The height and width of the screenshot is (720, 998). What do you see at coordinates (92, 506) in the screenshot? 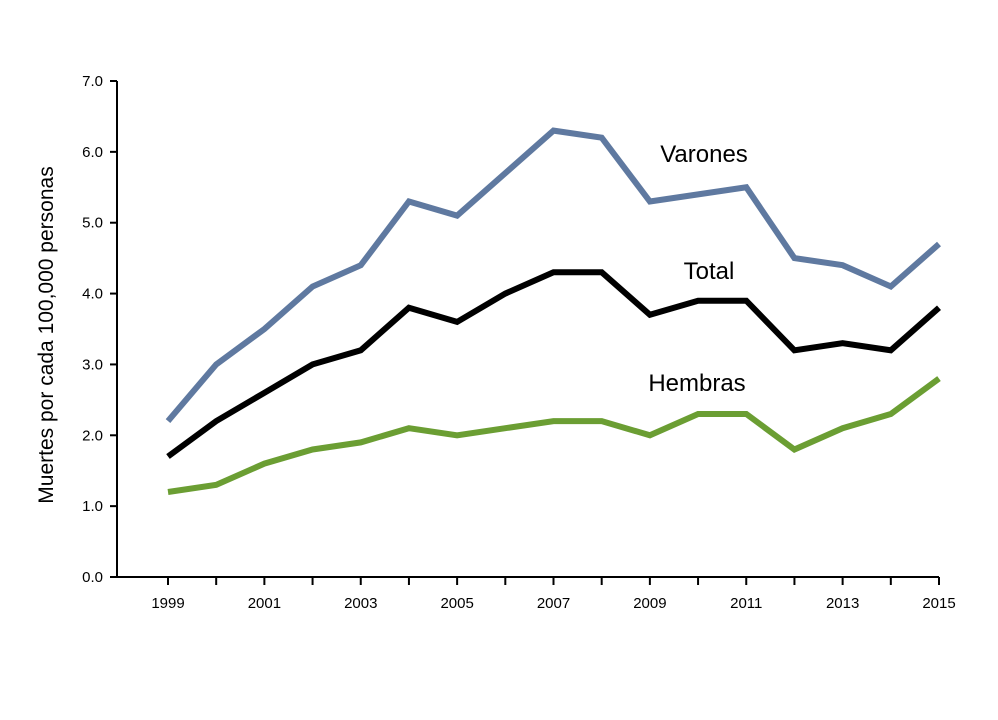
I see `y-tick-label: 1.0` at bounding box center [92, 506].